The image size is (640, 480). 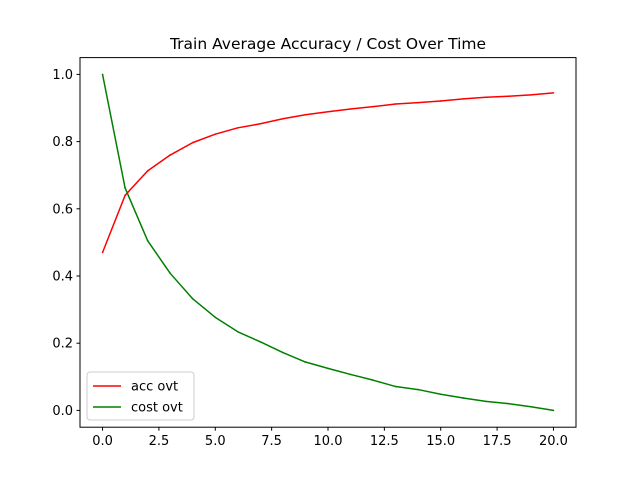 I want to click on y-tick-label: 0.6, so click(x=62, y=209).